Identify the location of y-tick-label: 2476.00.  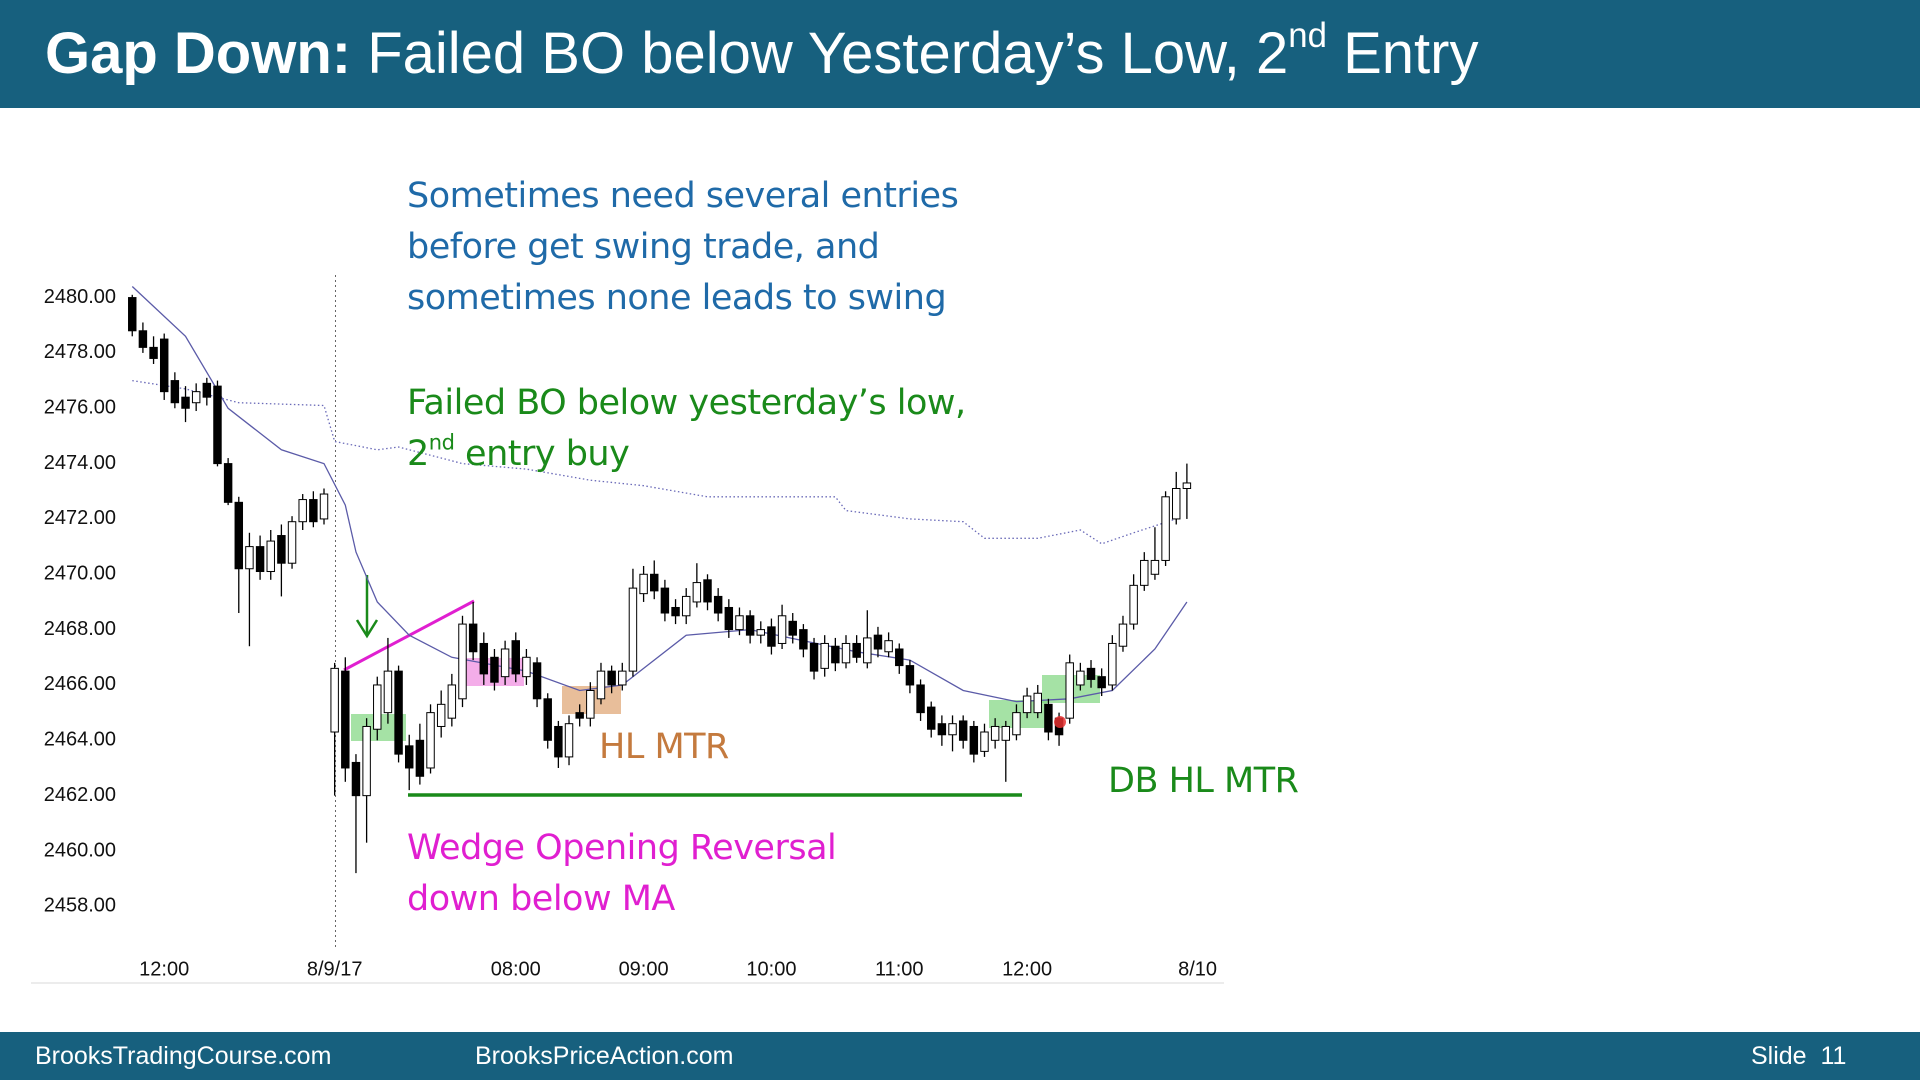
(80, 408).